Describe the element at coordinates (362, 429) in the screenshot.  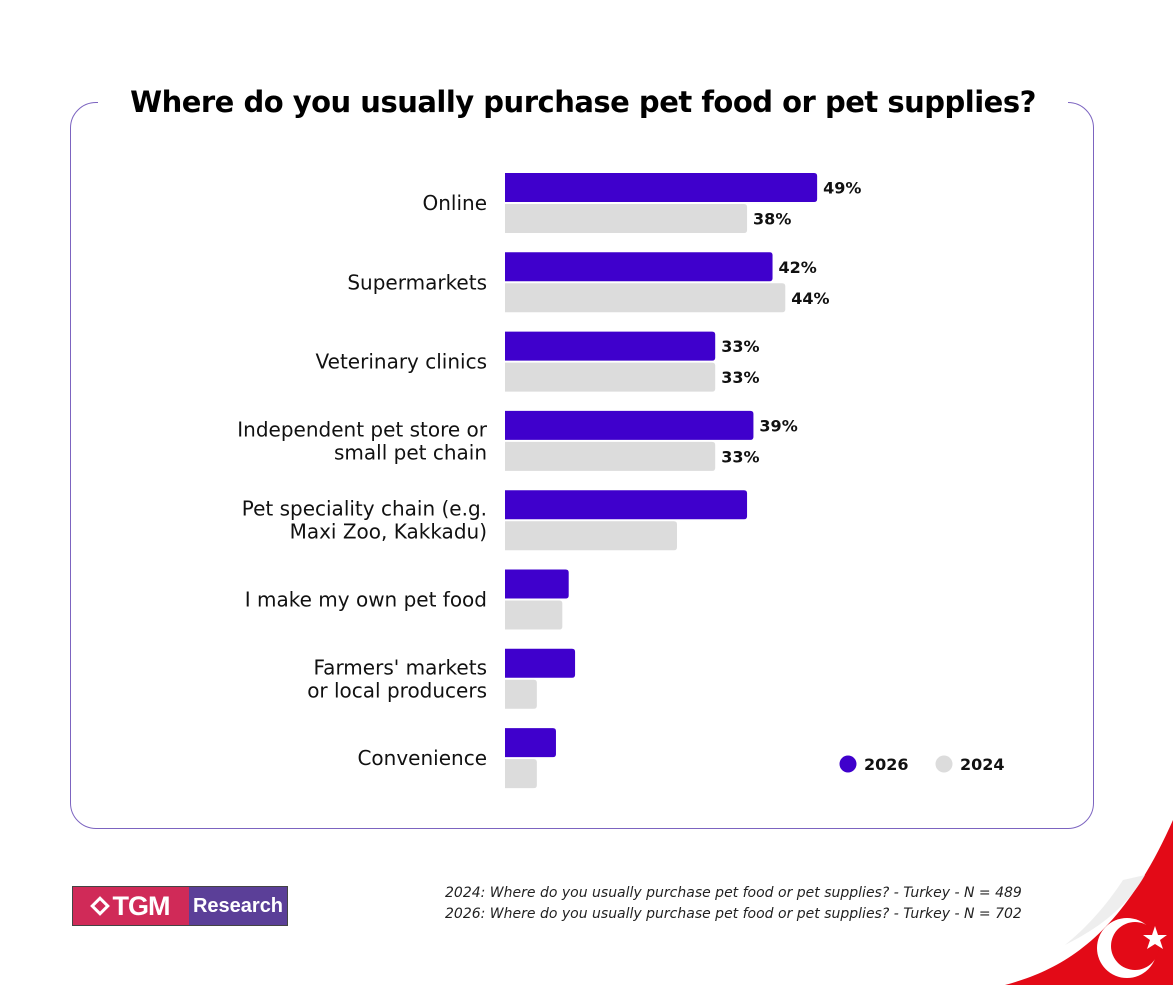
I see `category-label: Independent pet store or` at that location.